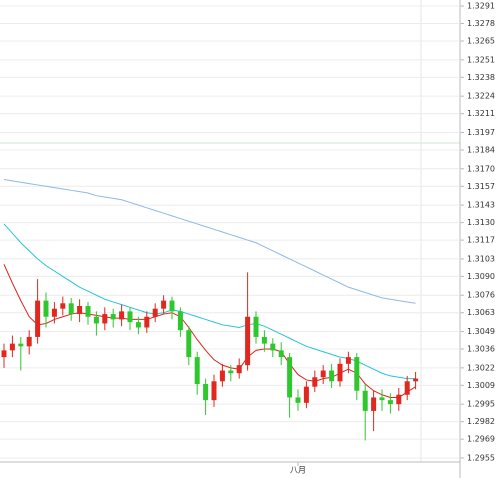 This screenshot has height=478, width=500. I want to click on y-tick-label: 1.3278, so click(481, 23).